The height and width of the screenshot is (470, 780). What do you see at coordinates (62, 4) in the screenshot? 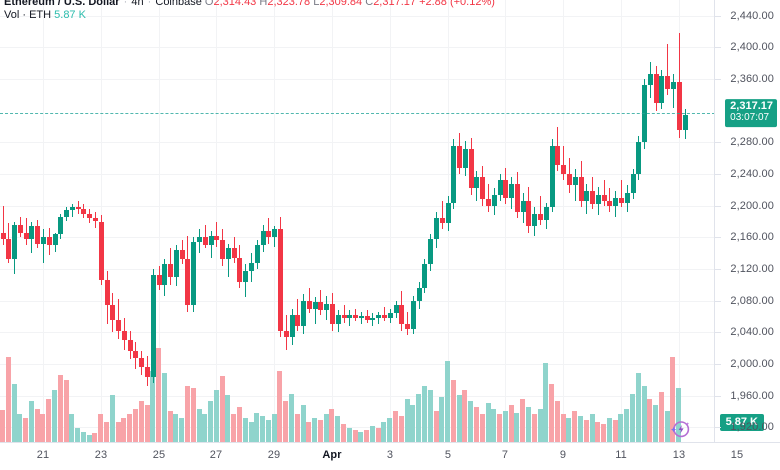
I see `legend-symbol: Ethereum / U.S. Dollar` at bounding box center [62, 4].